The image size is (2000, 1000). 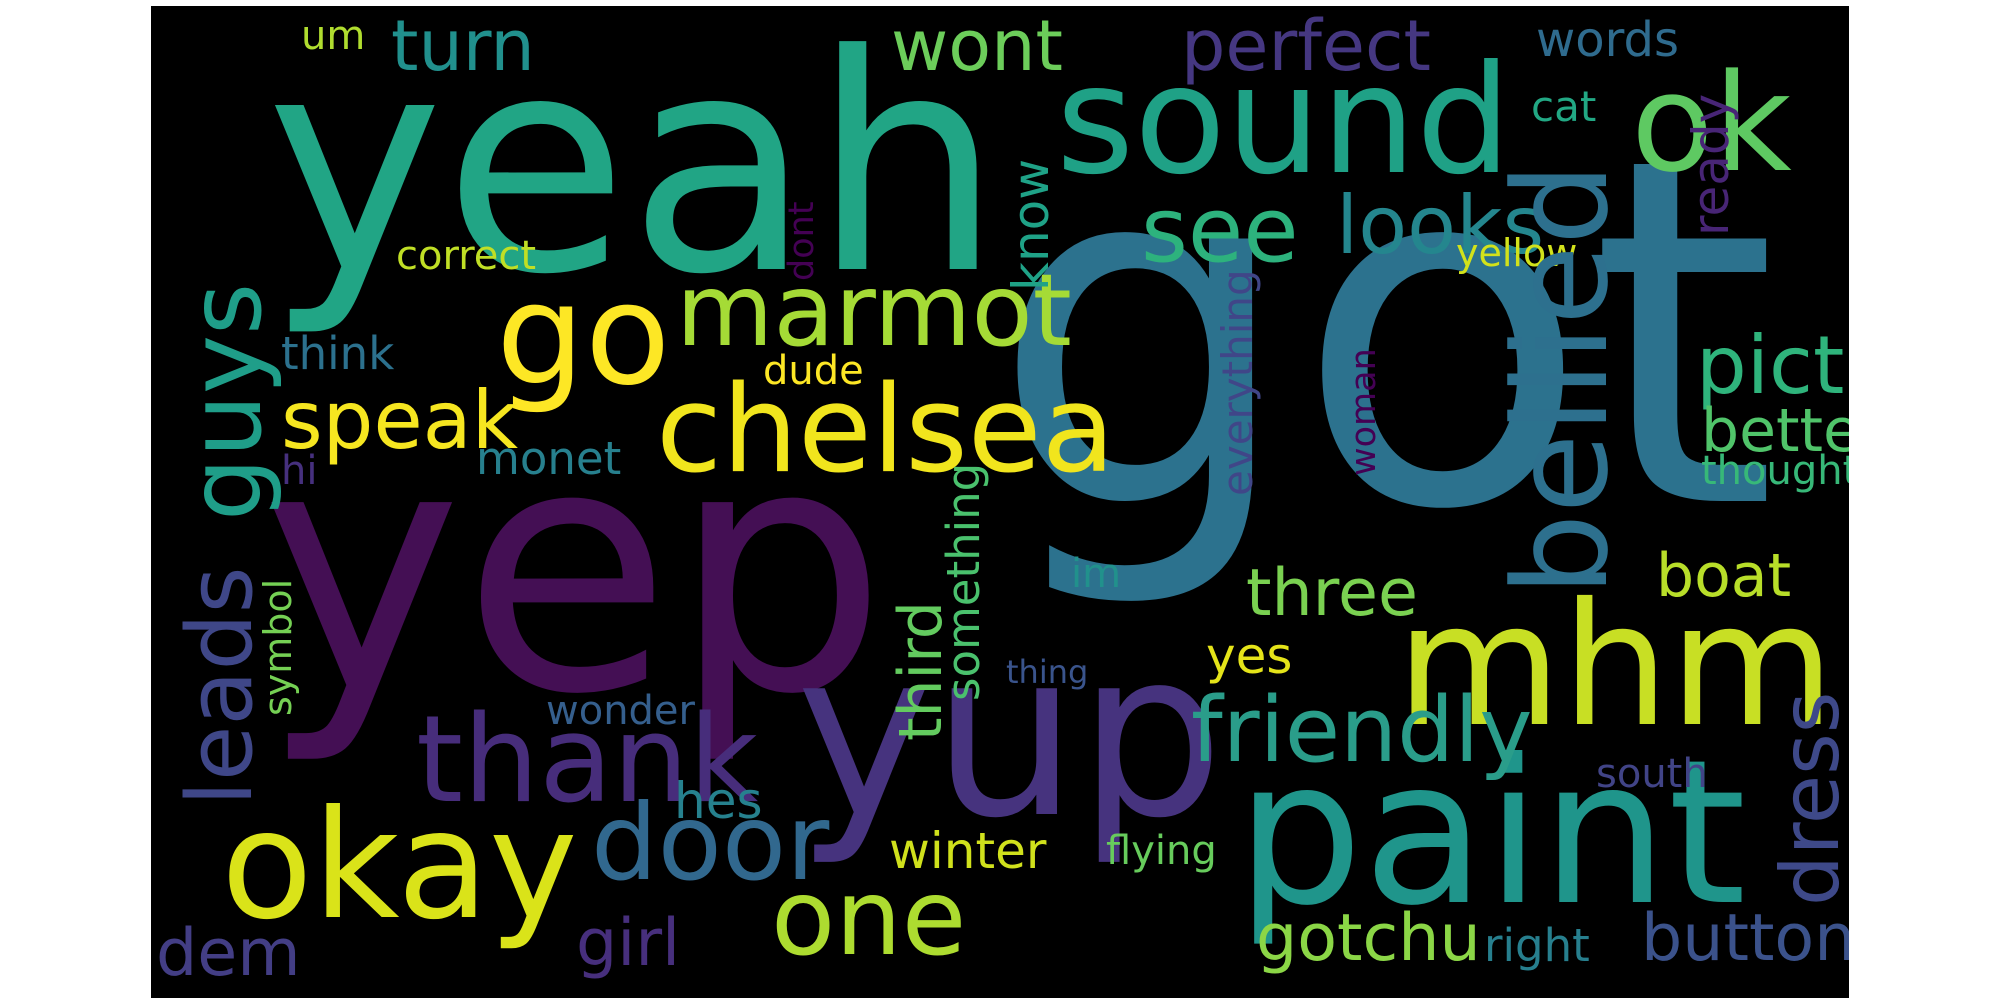 I want to click on word-chelsea: guys, so click(x=225, y=401).